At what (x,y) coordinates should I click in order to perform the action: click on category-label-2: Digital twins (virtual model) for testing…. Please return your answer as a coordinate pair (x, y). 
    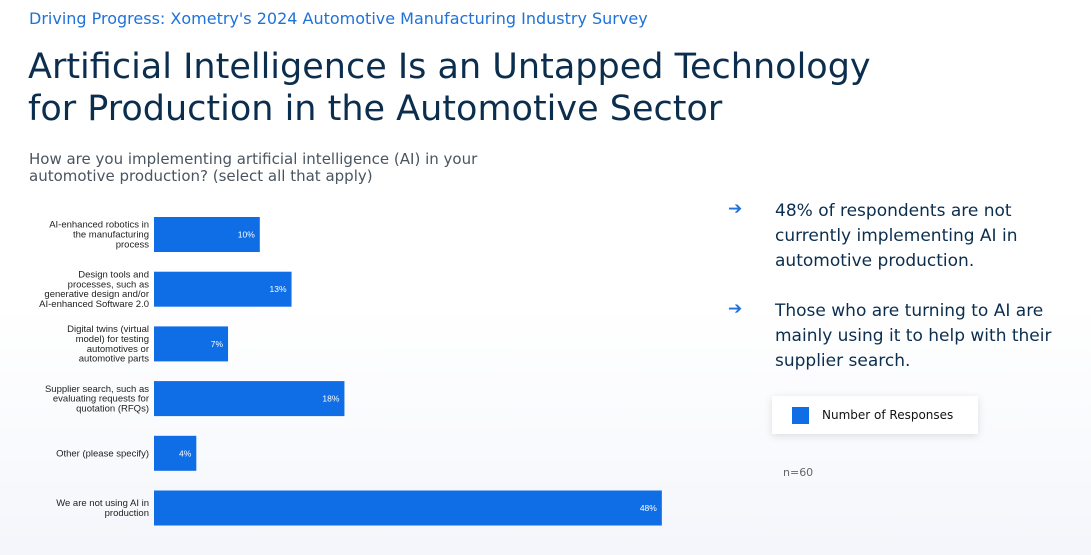
    Looking at the image, I should click on (108, 344).